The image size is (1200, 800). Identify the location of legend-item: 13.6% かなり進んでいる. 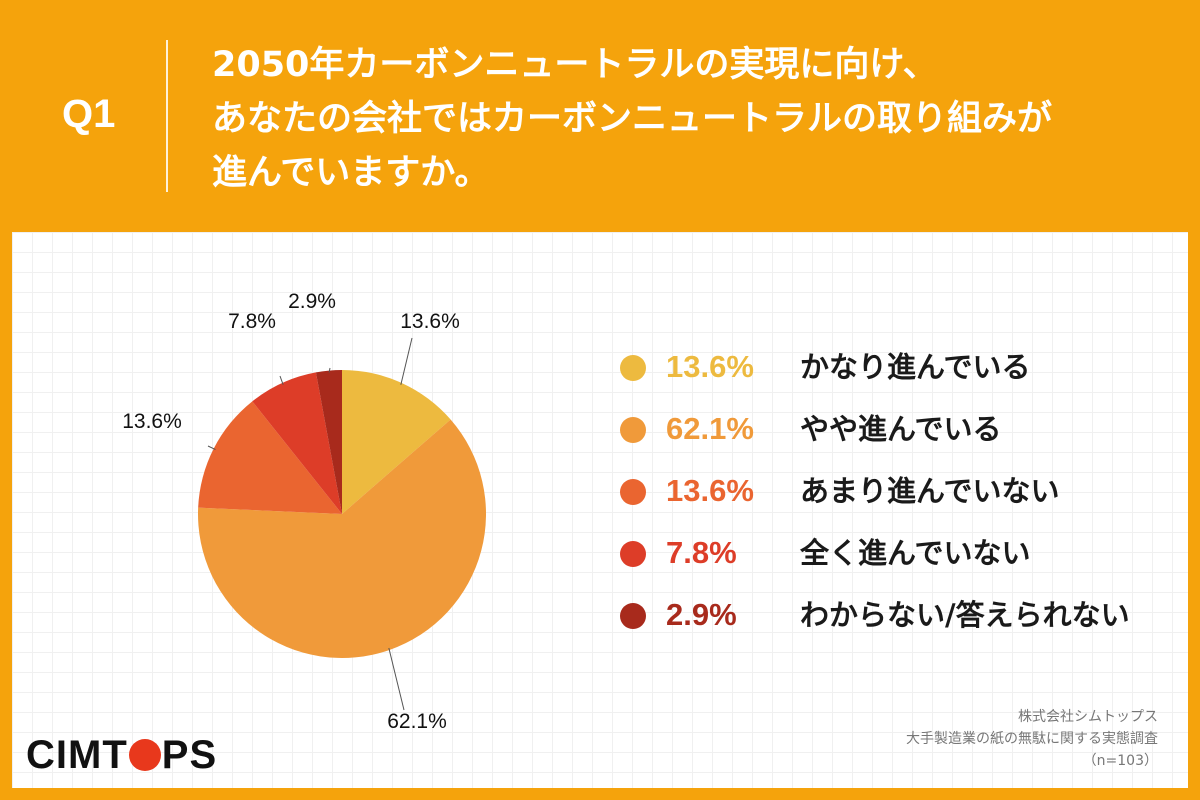
(900, 378).